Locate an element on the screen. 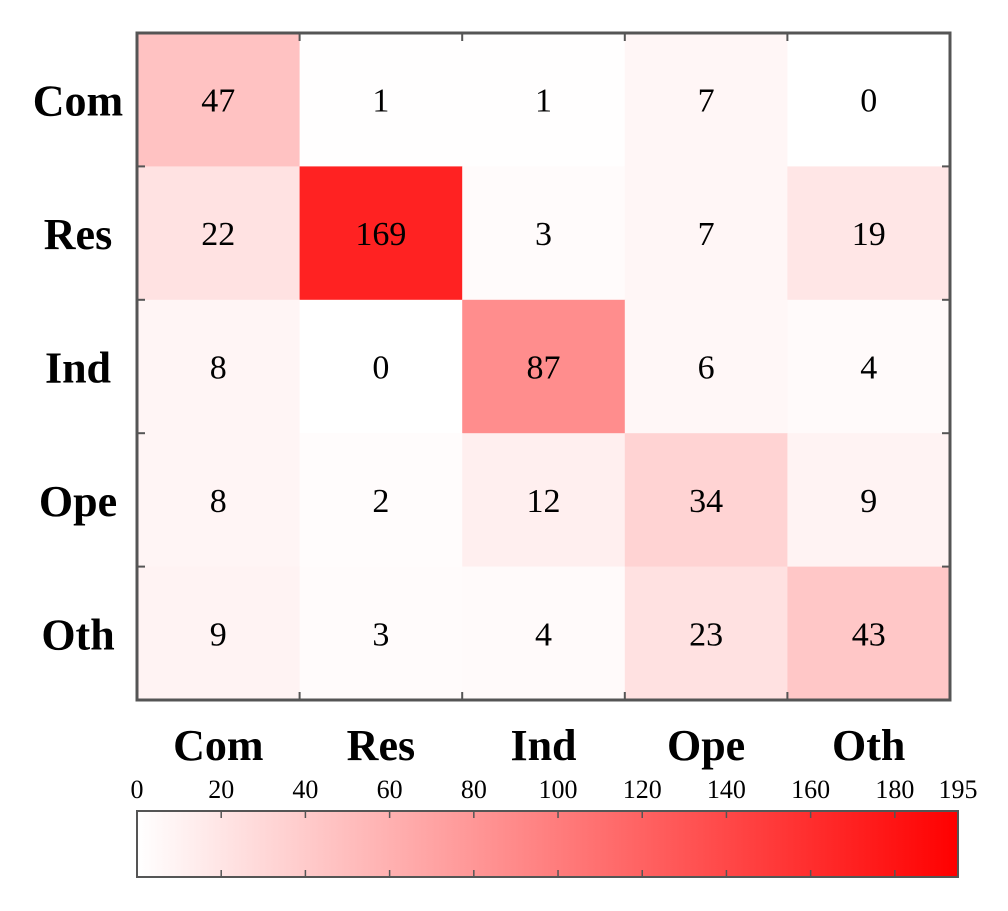 The image size is (1008, 911). colorbar-tick-label: 195 is located at coordinates (958, 789).